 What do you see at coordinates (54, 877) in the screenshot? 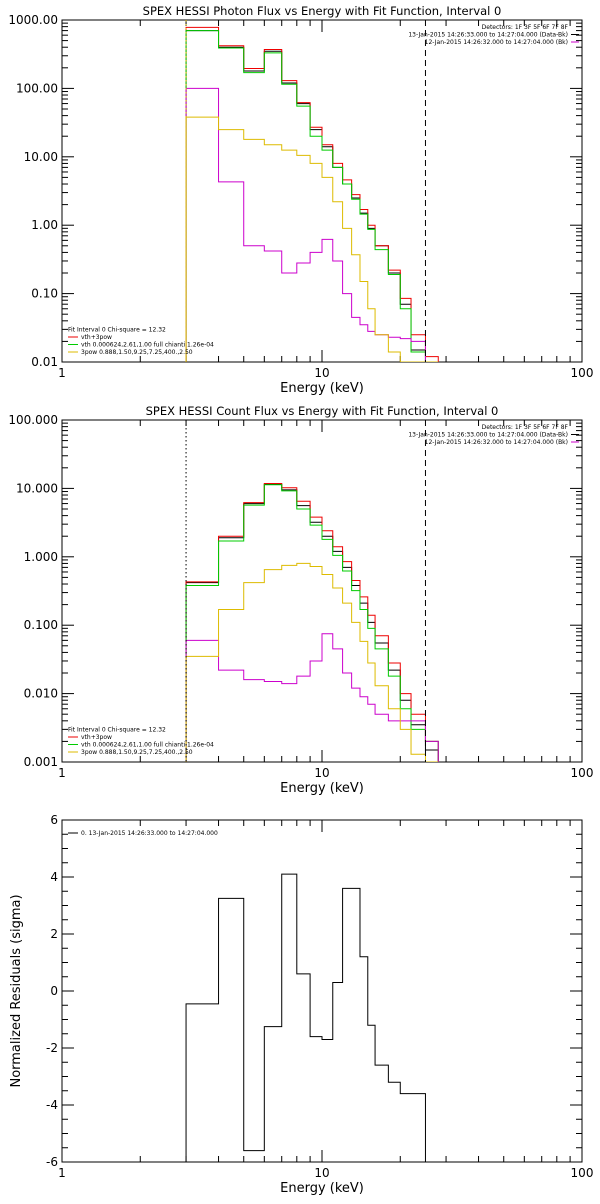
I see `y-tick-label: 4` at bounding box center [54, 877].